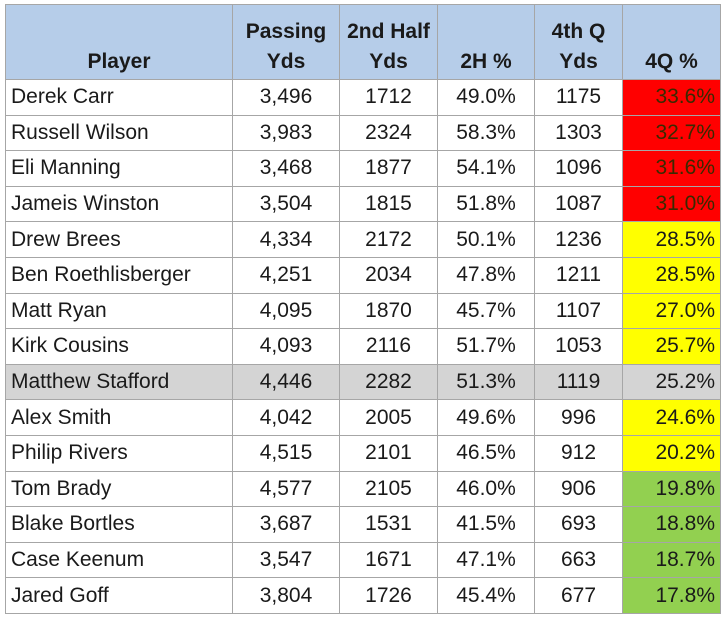 The image size is (725, 624). What do you see at coordinates (388, 97) in the screenshot?
I see `cell-second-half-yds: 1712` at bounding box center [388, 97].